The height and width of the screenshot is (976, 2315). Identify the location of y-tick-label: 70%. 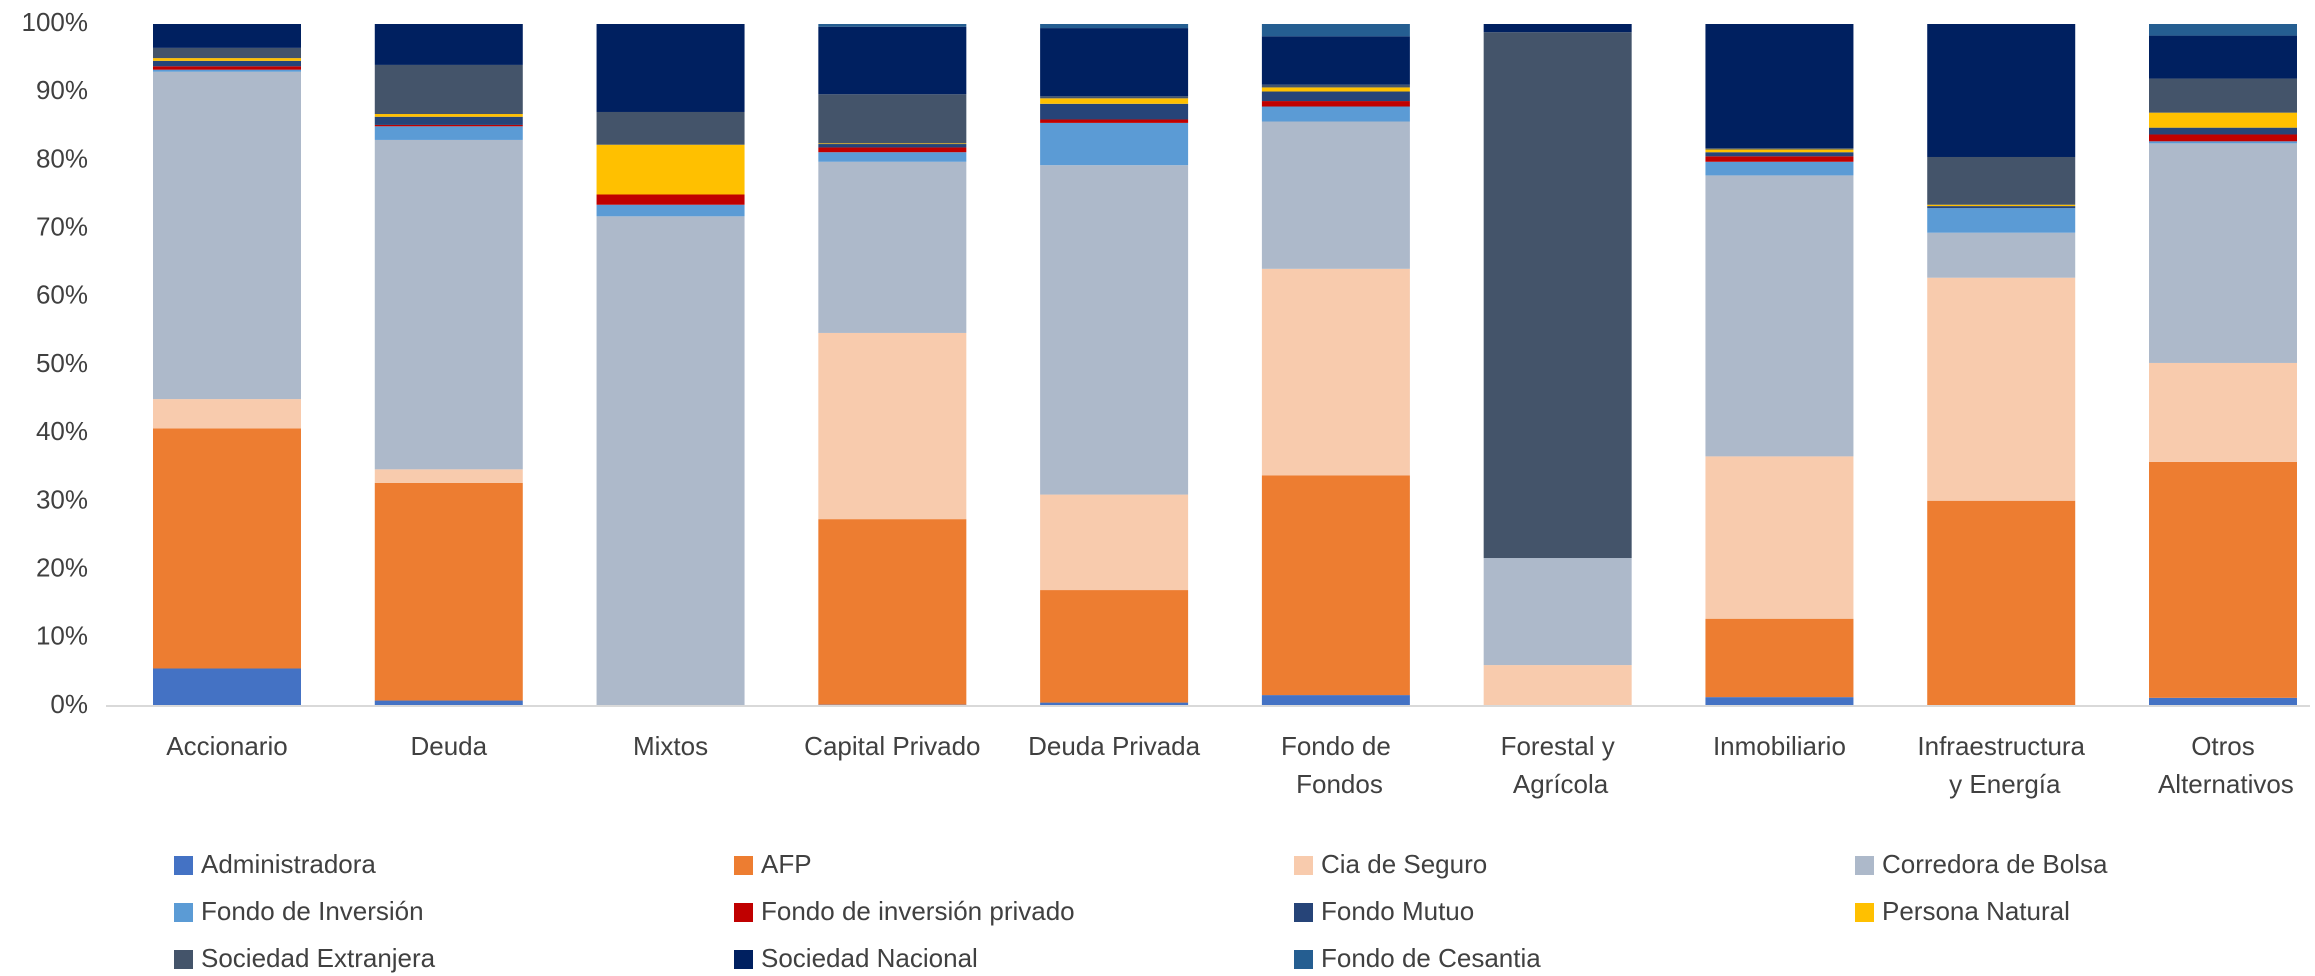
(62, 226).